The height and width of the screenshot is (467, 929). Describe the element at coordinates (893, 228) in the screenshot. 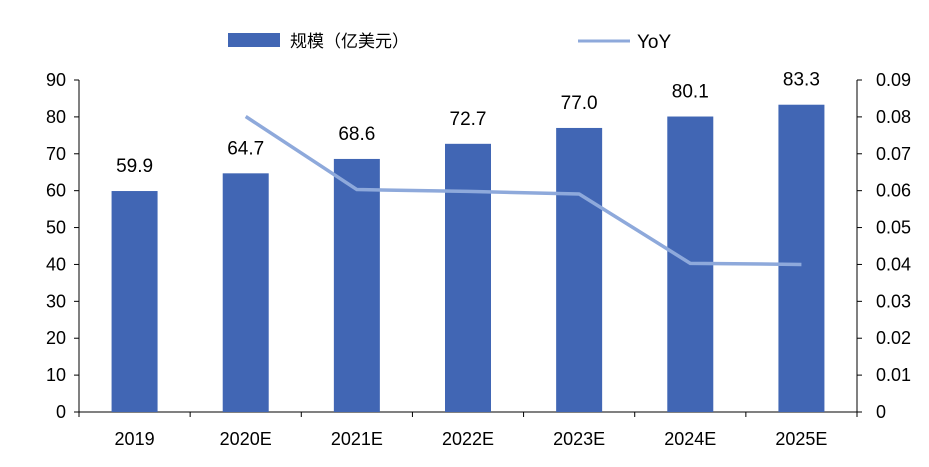

I see `right-tick-label: 0.05` at that location.